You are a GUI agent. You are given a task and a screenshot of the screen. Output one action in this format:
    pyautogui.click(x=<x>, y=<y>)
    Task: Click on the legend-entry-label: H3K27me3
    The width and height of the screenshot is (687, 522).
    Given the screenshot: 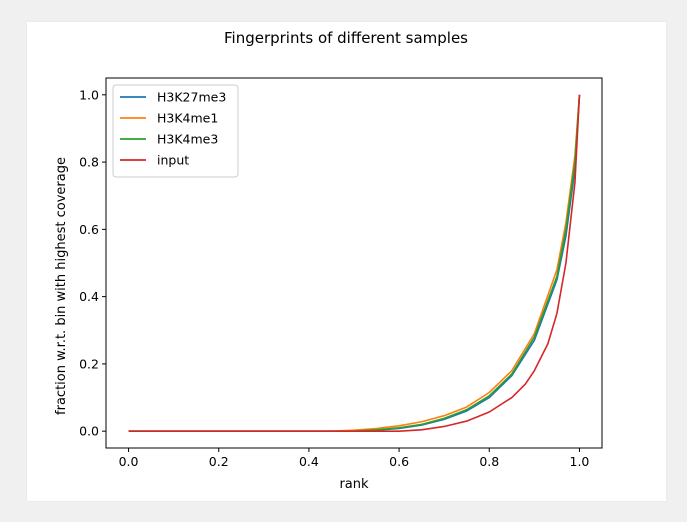 What is the action you would take?
    pyautogui.click(x=191, y=97)
    